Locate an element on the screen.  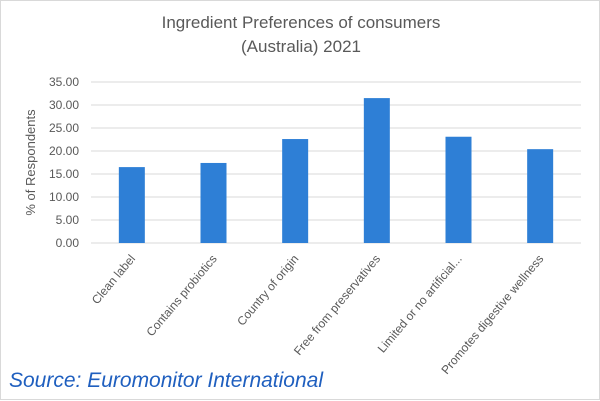
x-tick-label: Contains probiotics is located at coordinates (181, 295).